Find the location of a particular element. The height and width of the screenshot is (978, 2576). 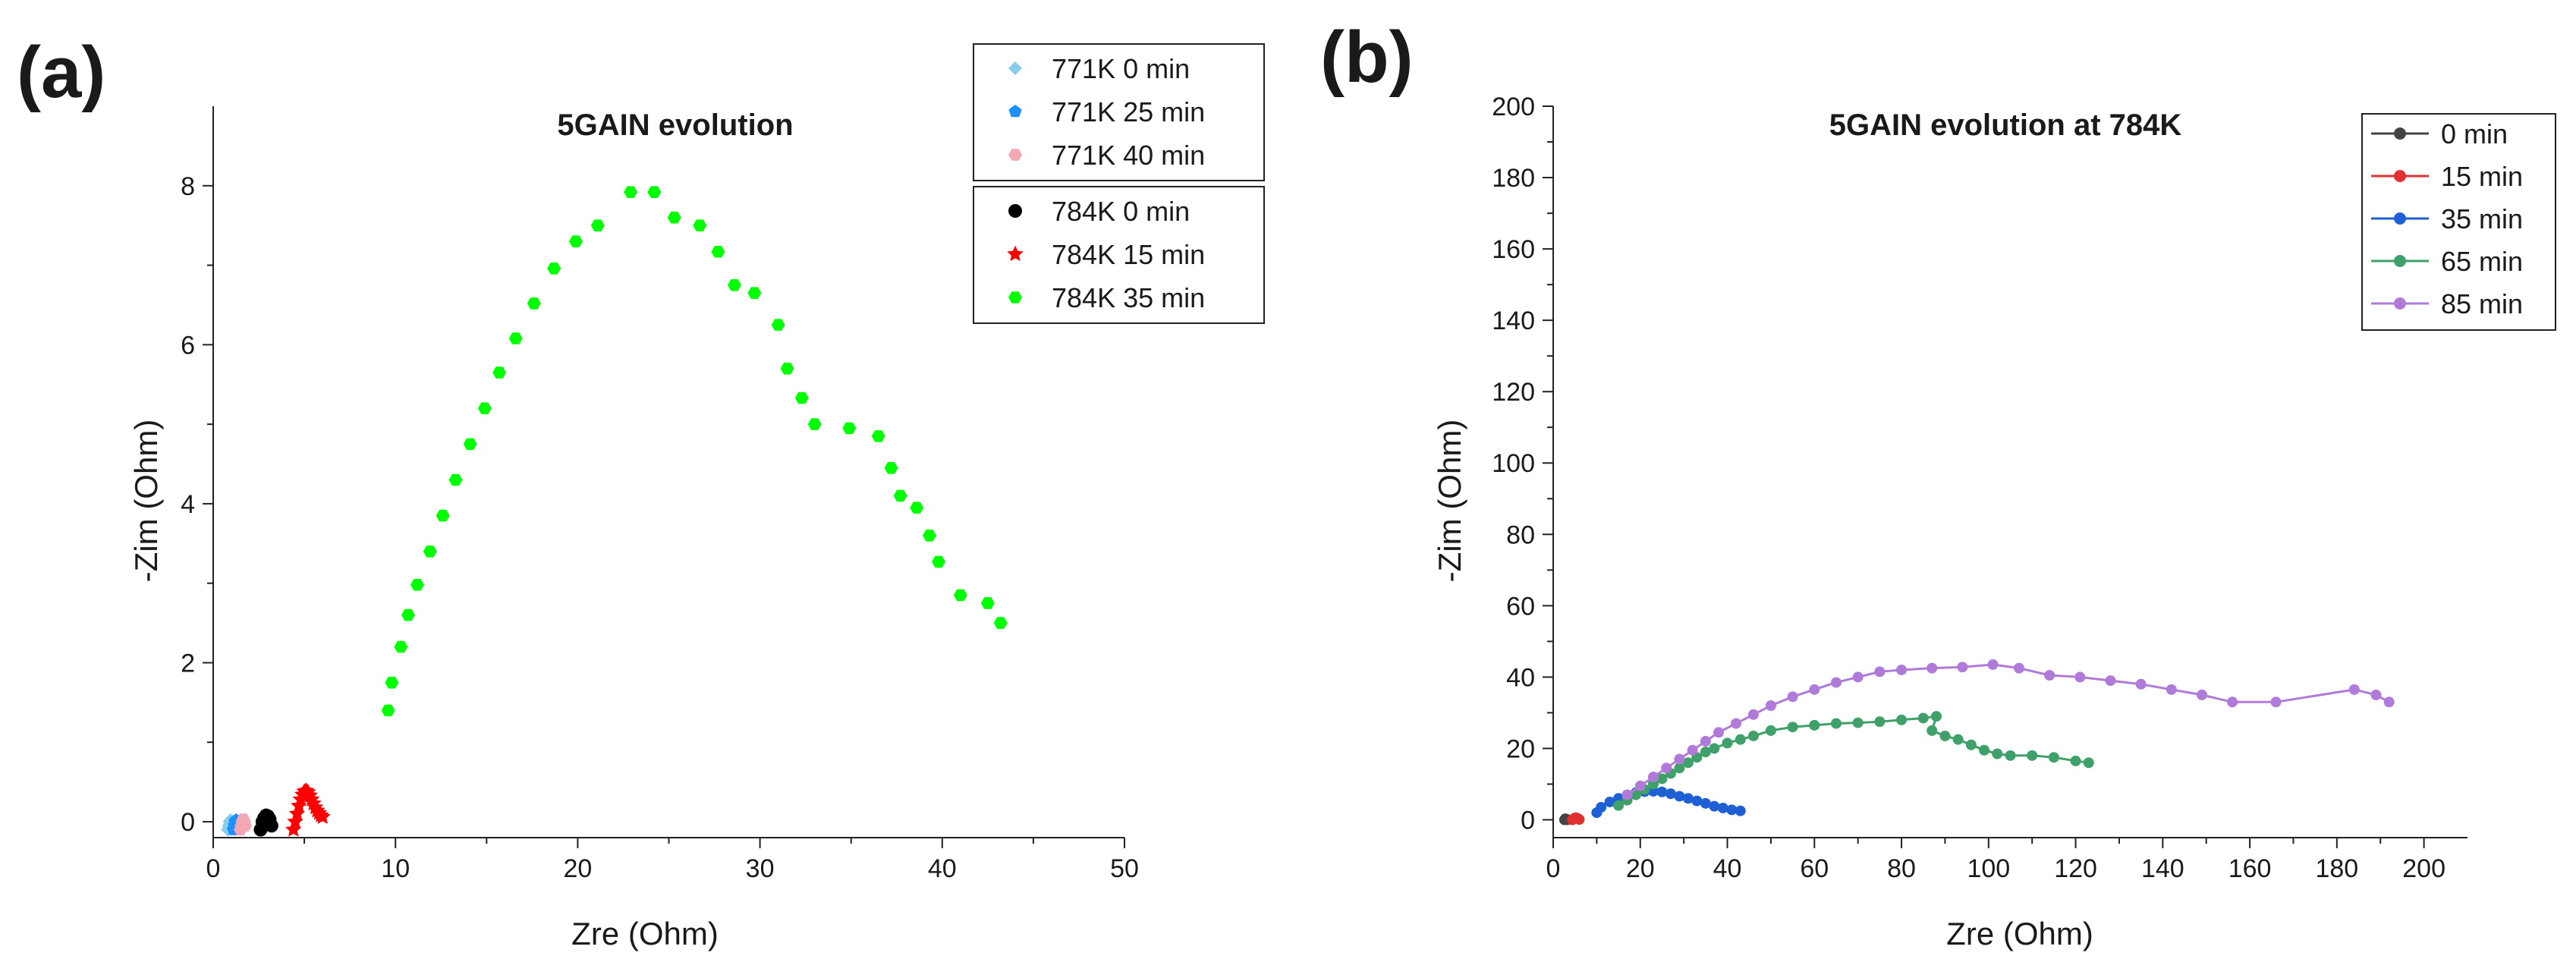

chart-b-y-tick-label: 60 is located at coordinates (1520, 606).